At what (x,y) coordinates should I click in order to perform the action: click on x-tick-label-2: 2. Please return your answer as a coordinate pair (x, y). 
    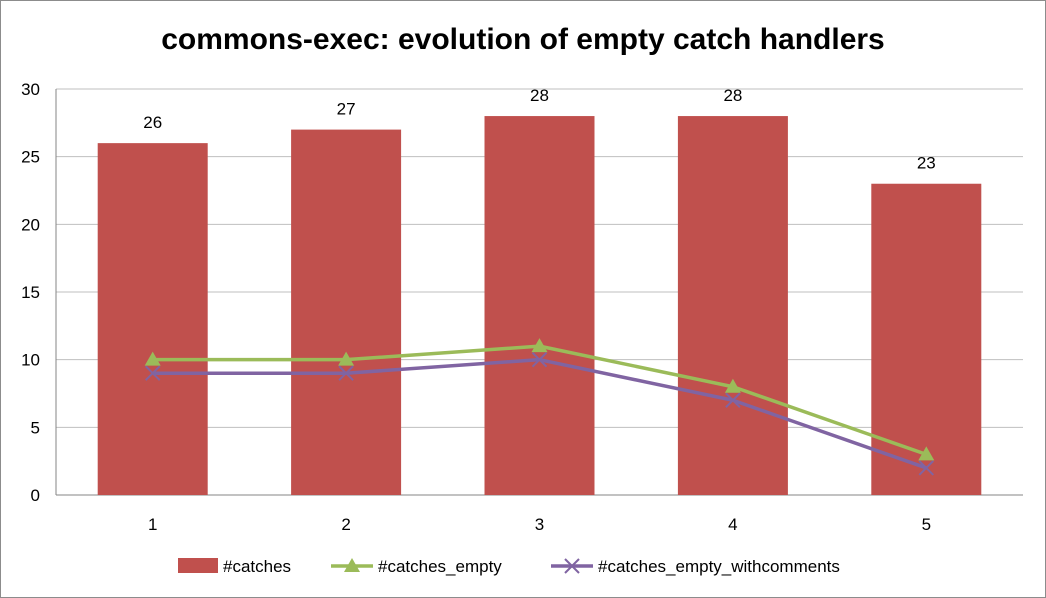
    Looking at the image, I should click on (345, 524).